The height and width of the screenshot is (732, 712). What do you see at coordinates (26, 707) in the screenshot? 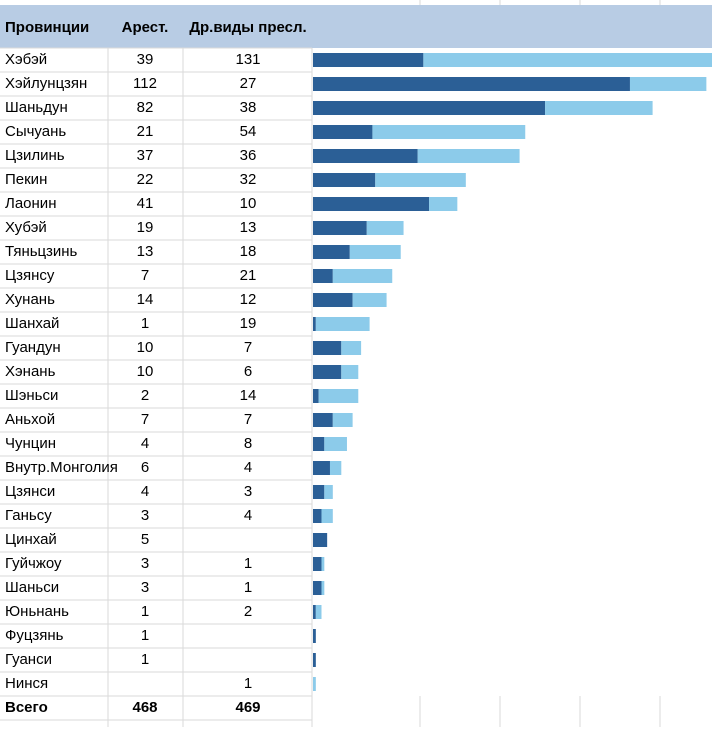
I see `total-cell: Всего` at bounding box center [26, 707].